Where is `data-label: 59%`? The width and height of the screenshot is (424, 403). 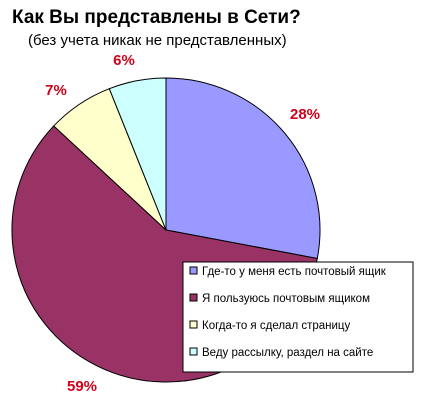
data-label: 59% is located at coordinates (82, 386).